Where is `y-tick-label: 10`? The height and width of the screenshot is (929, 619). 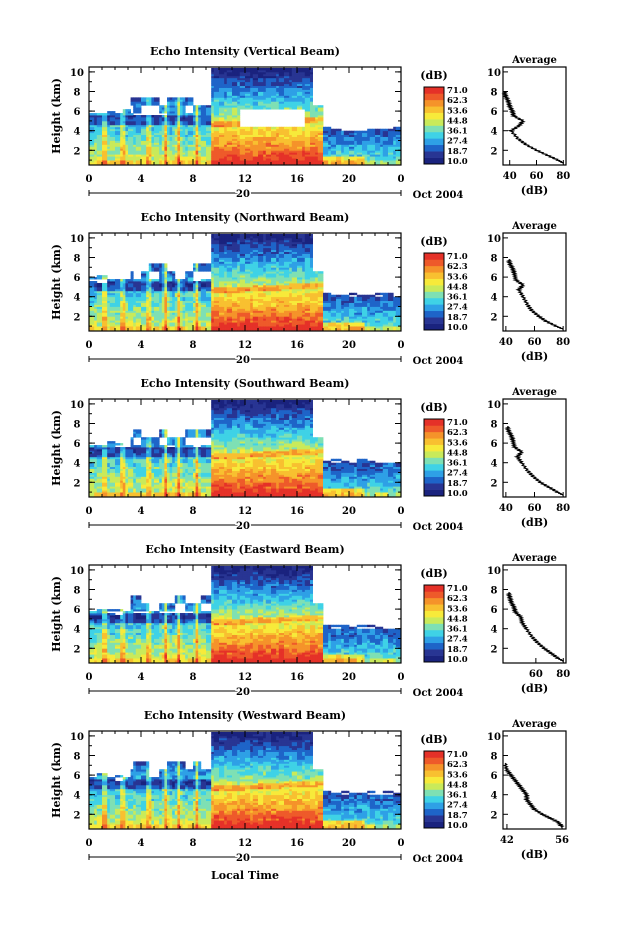 y-tick-label: 10 is located at coordinates (77, 73).